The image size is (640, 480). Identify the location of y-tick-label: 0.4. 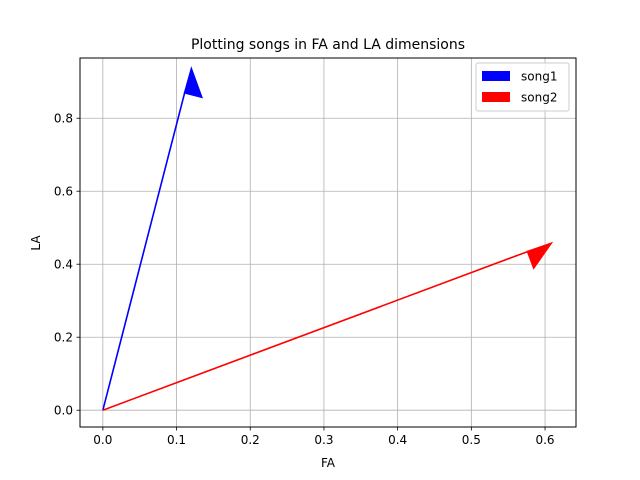
(63, 265).